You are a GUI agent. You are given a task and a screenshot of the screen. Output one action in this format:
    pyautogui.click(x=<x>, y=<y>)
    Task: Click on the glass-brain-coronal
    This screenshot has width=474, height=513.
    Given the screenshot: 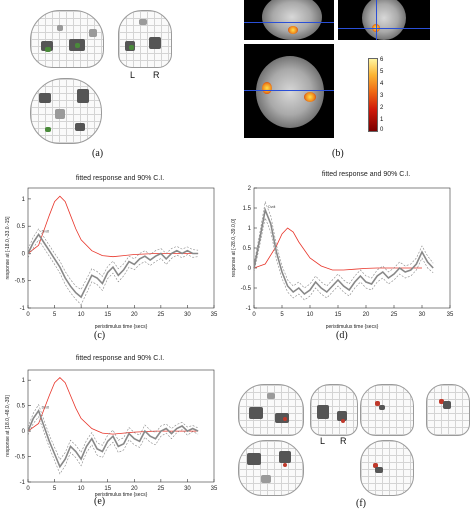 What is the action you would take?
    pyautogui.click(x=145, y=39)
    